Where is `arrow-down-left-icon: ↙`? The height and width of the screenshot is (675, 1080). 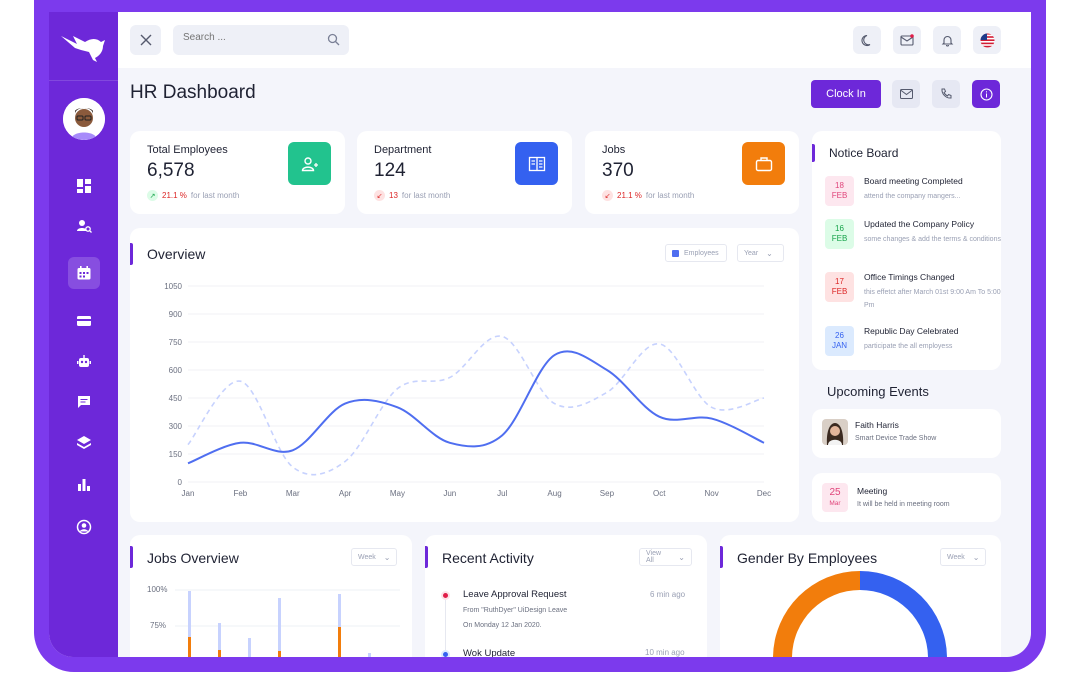 arrow-down-left-icon: ↙ is located at coordinates (379, 195).